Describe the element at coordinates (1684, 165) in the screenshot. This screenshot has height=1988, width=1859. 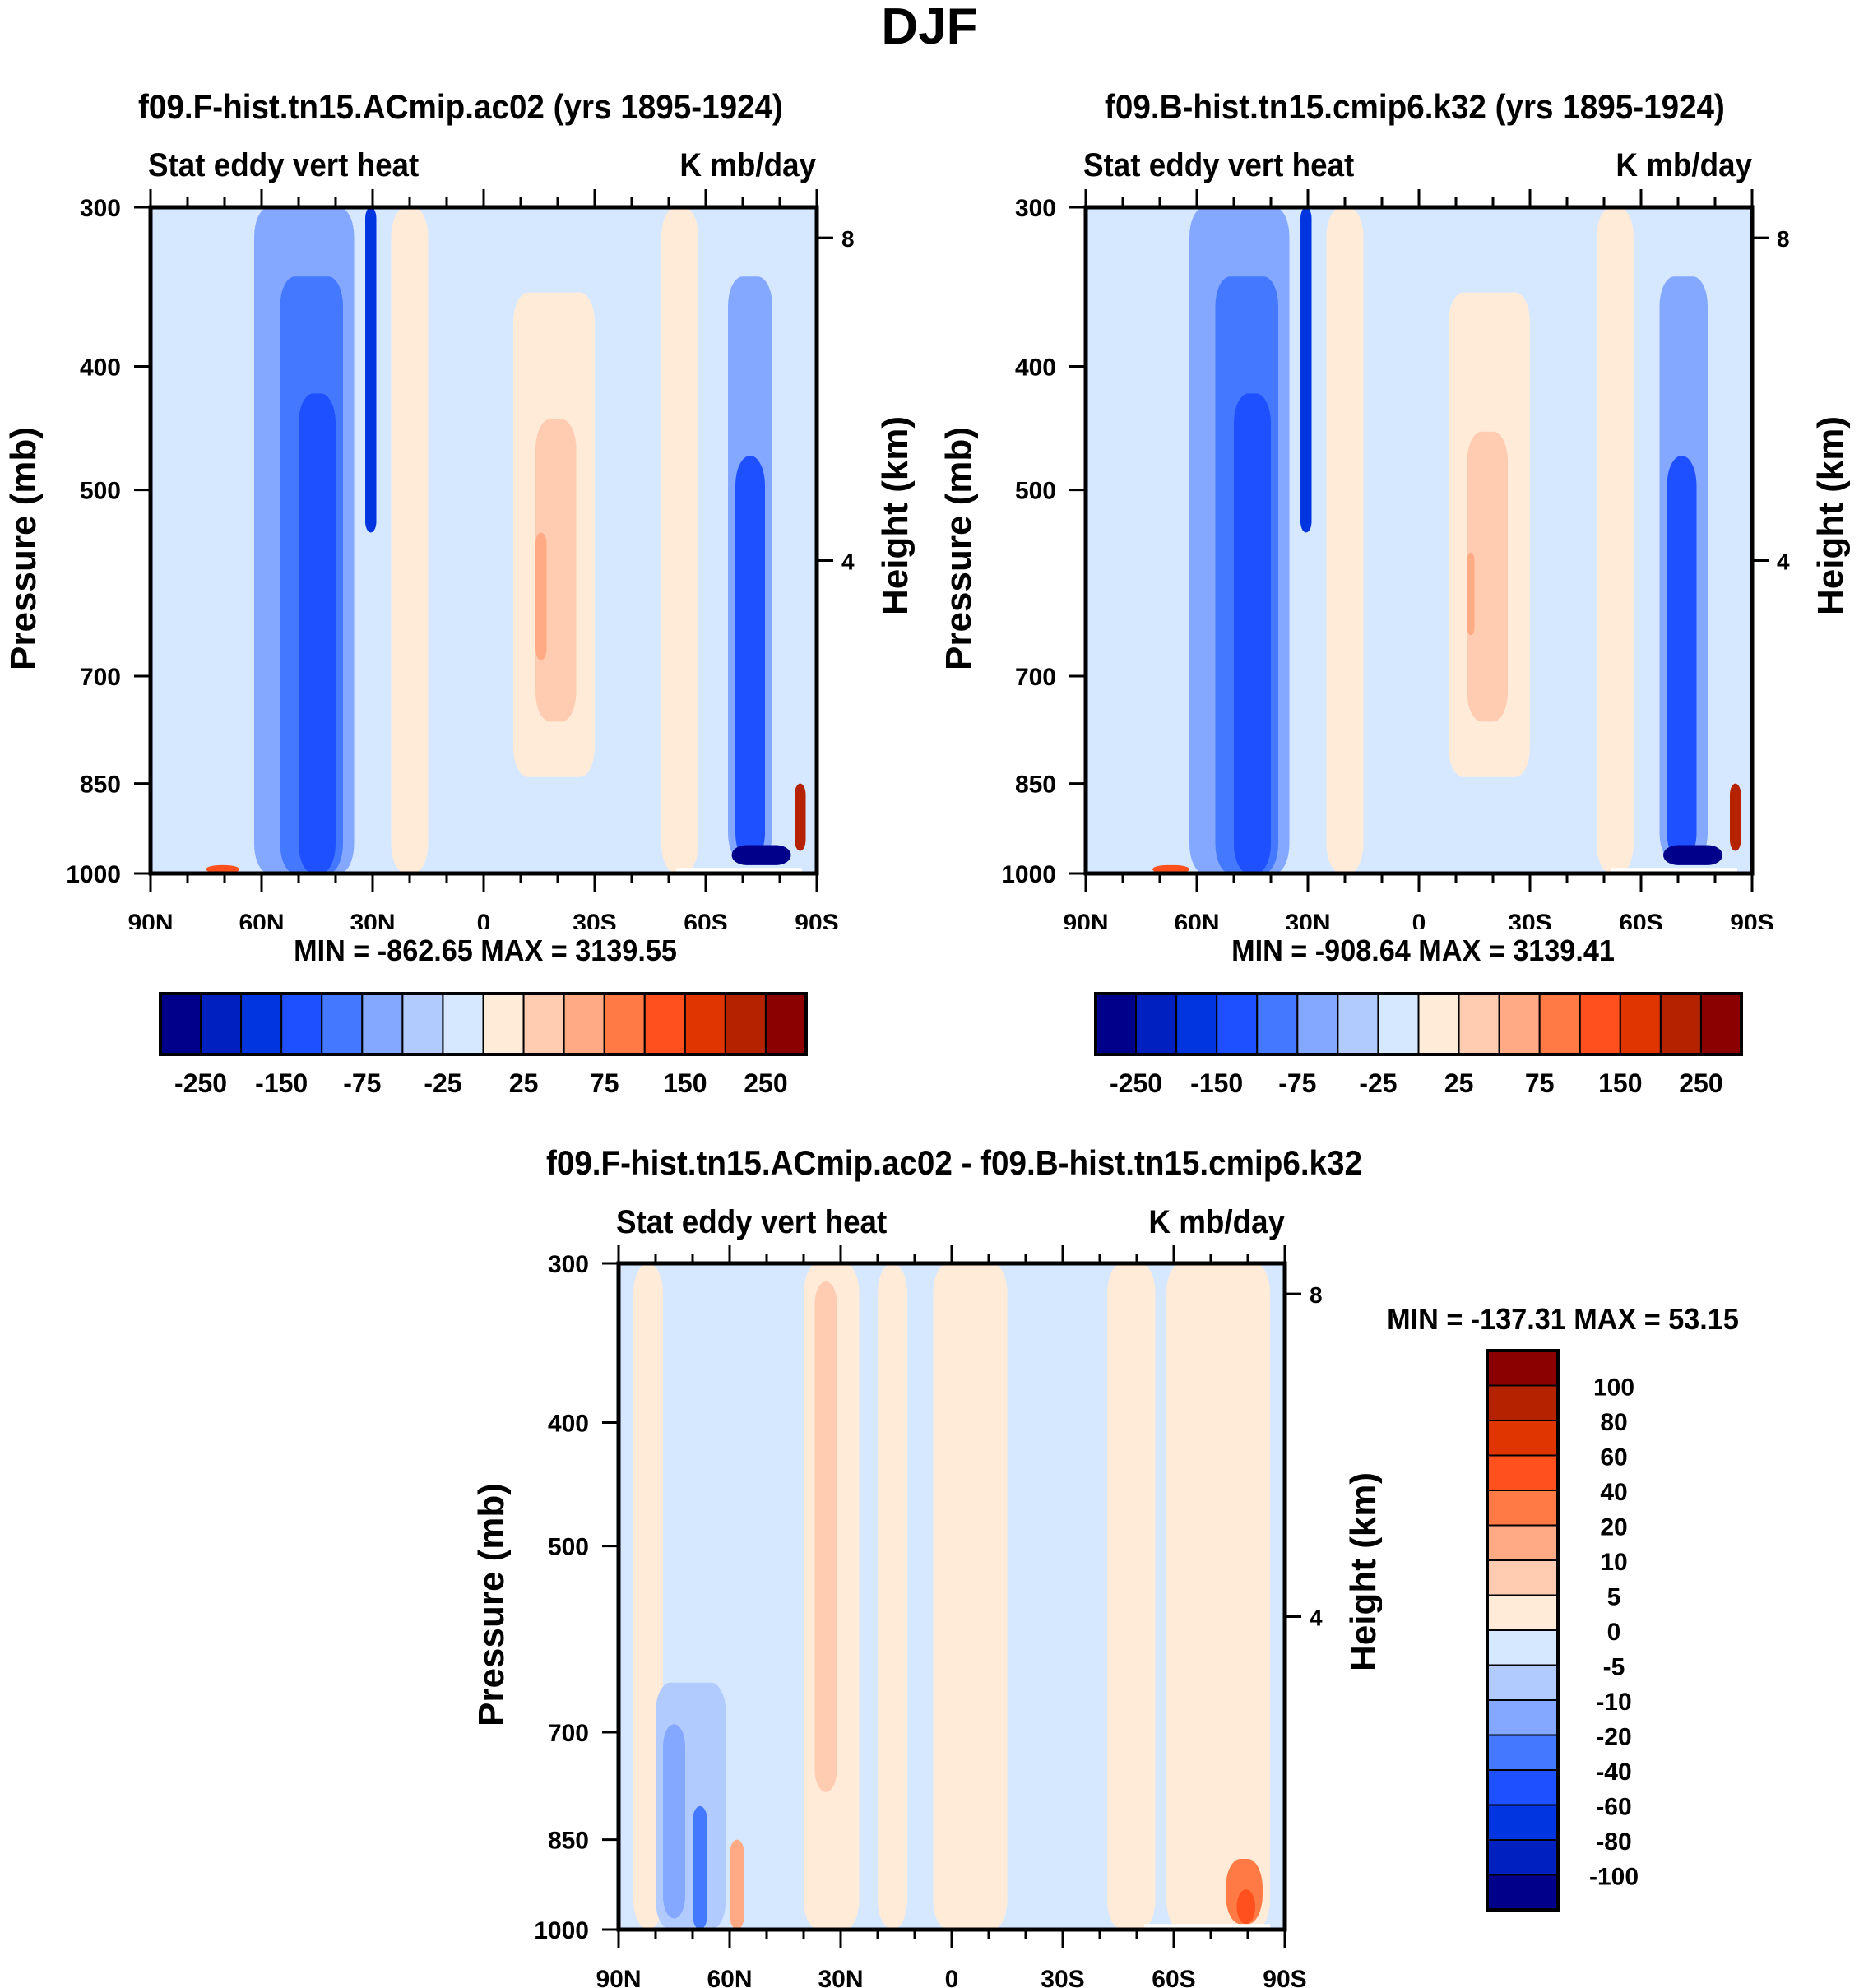
I see `right-string-top-right: K mb/day` at that location.